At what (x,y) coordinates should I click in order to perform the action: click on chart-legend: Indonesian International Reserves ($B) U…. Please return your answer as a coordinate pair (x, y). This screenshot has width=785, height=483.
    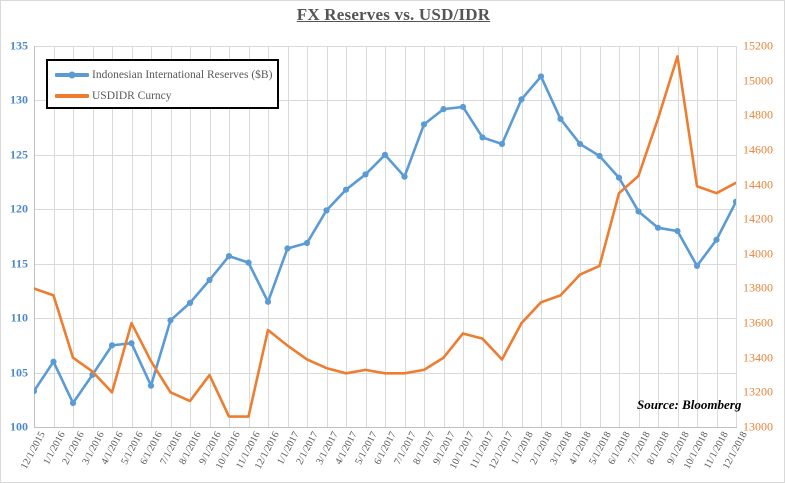
    Looking at the image, I should click on (162, 84).